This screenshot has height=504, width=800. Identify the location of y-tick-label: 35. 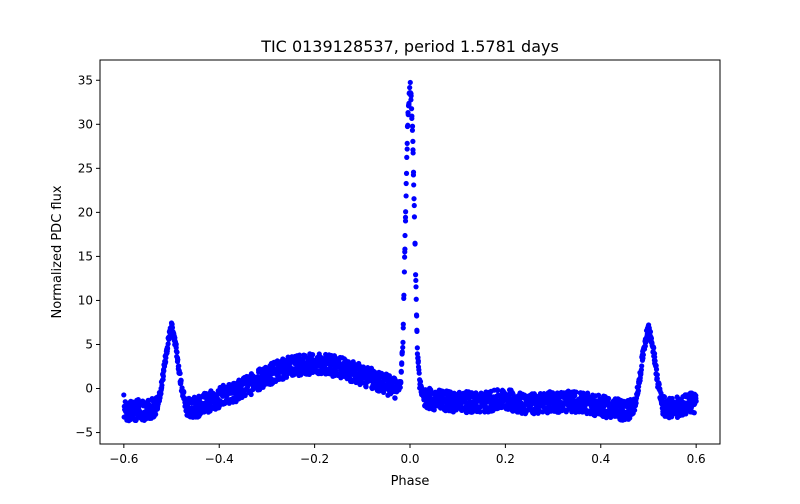
(85, 80).